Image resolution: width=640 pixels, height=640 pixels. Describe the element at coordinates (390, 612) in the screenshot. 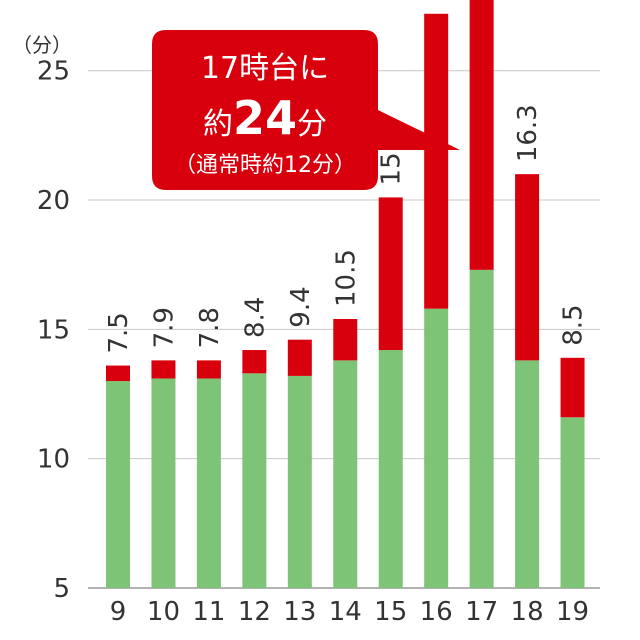

I see `x-tick-label: 15` at that location.